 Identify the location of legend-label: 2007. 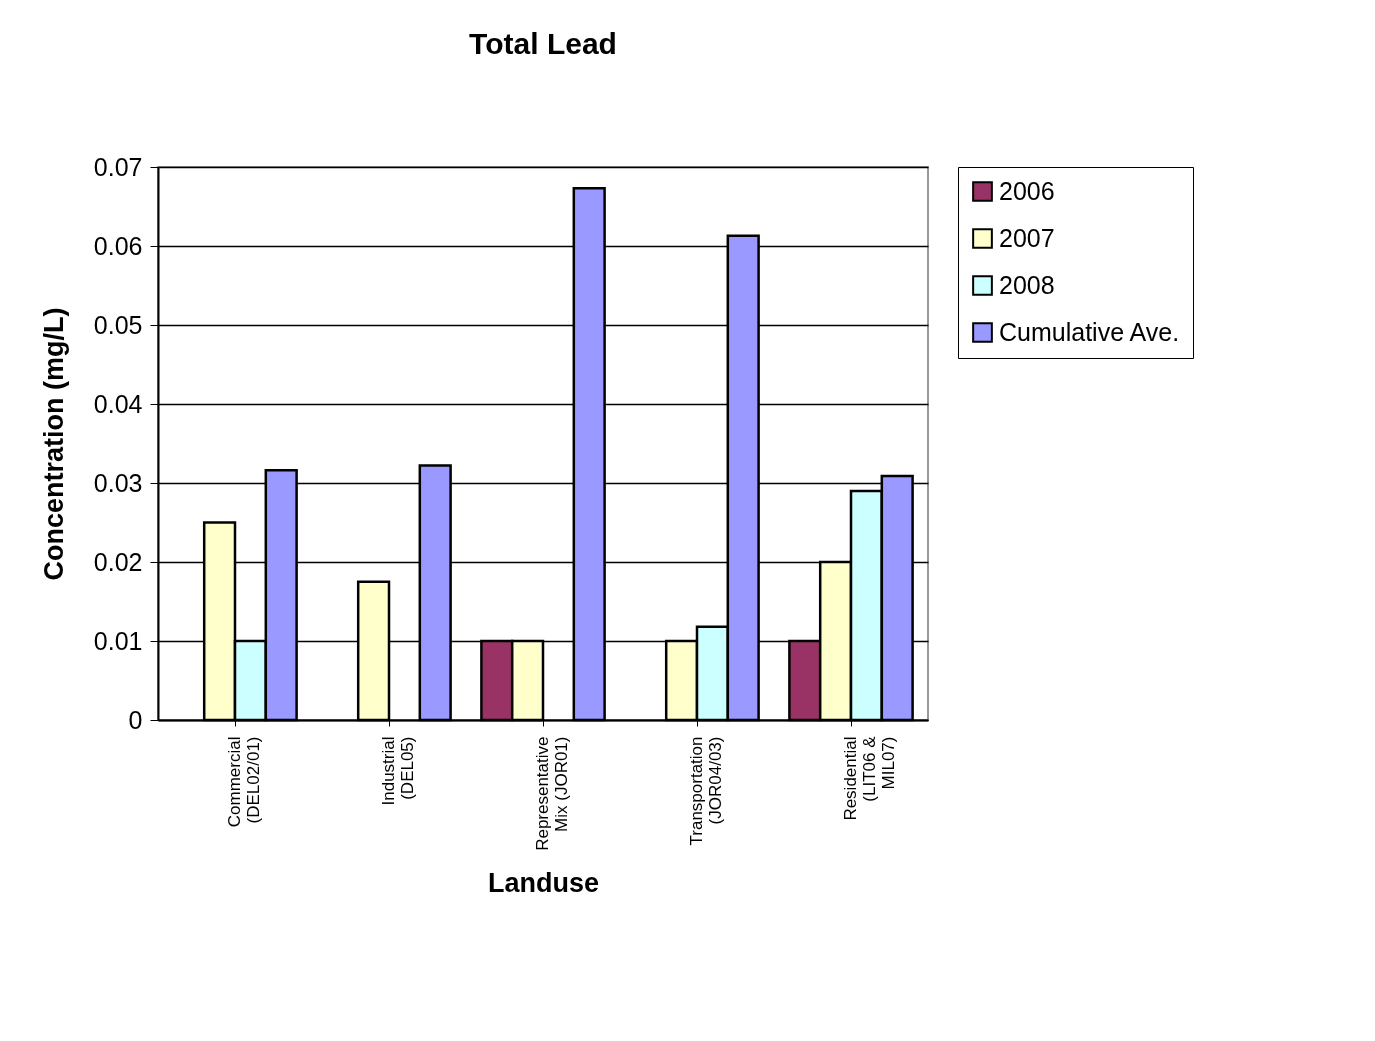
(1027, 237).